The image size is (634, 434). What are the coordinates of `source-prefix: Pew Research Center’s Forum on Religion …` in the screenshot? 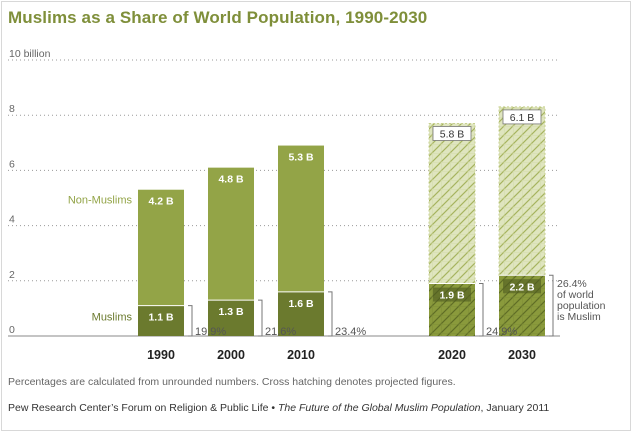 It's located at (143, 408).